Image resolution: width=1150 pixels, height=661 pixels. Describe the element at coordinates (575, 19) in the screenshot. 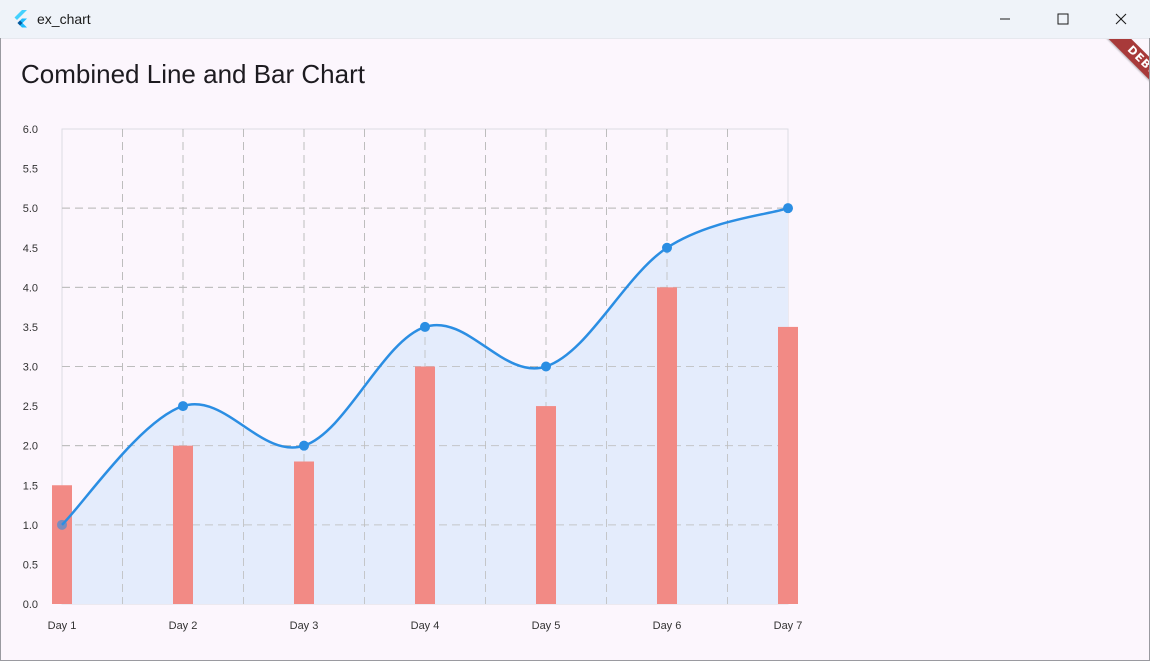

I see `title-bar: ex_chart` at that location.